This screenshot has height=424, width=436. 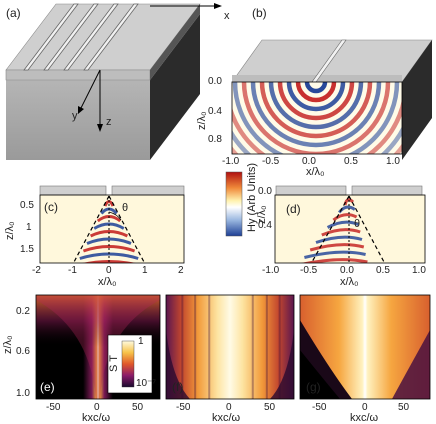 I want to click on c-metal-right, so click(x=148, y=190).